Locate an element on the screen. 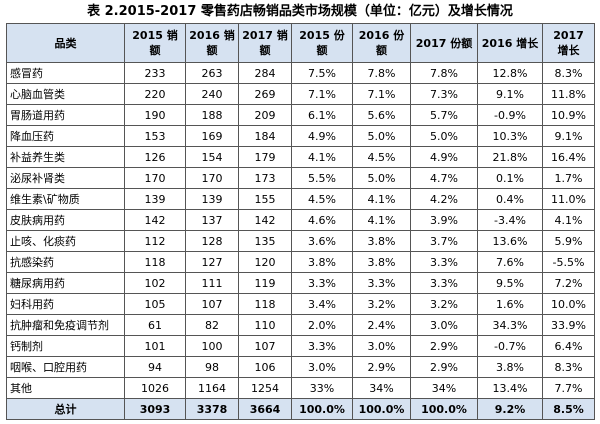 The width and height of the screenshot is (600, 424). cell: 135 is located at coordinates (265, 241).